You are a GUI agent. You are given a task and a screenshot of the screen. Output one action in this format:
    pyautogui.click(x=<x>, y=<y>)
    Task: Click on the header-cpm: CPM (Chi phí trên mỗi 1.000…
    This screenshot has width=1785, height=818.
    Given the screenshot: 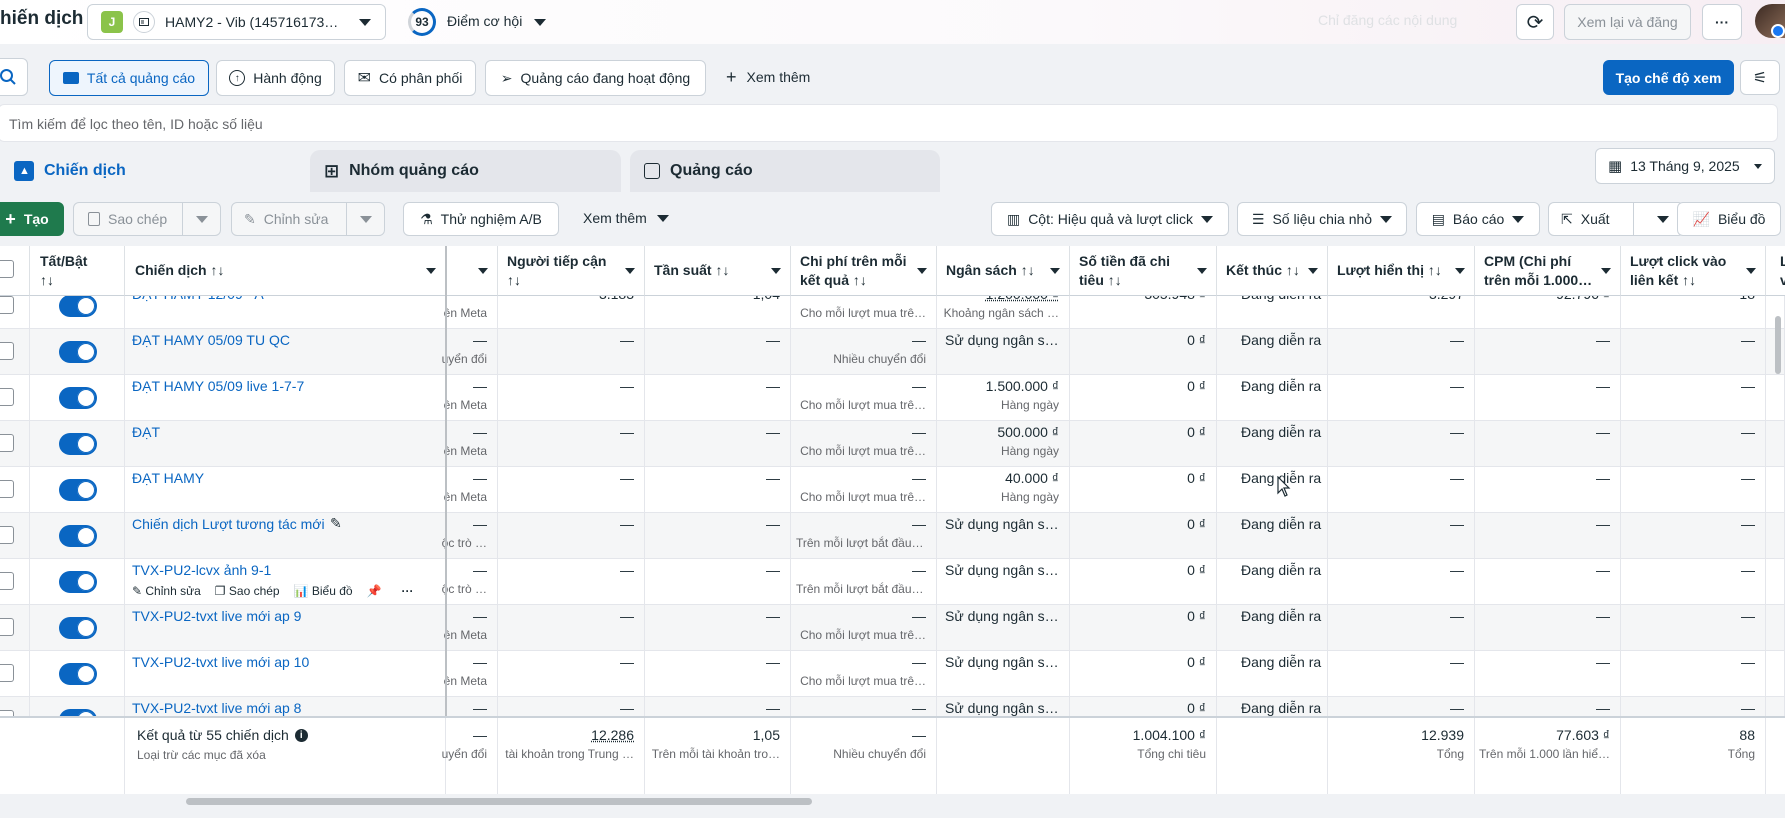 What is the action you would take?
    pyautogui.click(x=1548, y=271)
    